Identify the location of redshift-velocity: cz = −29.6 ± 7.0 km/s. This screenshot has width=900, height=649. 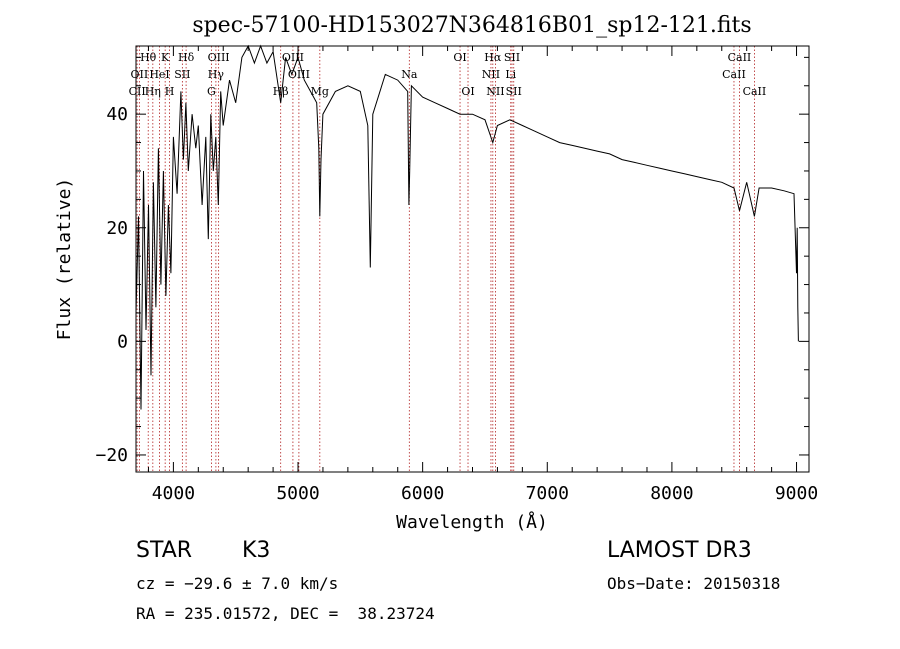
(237, 583).